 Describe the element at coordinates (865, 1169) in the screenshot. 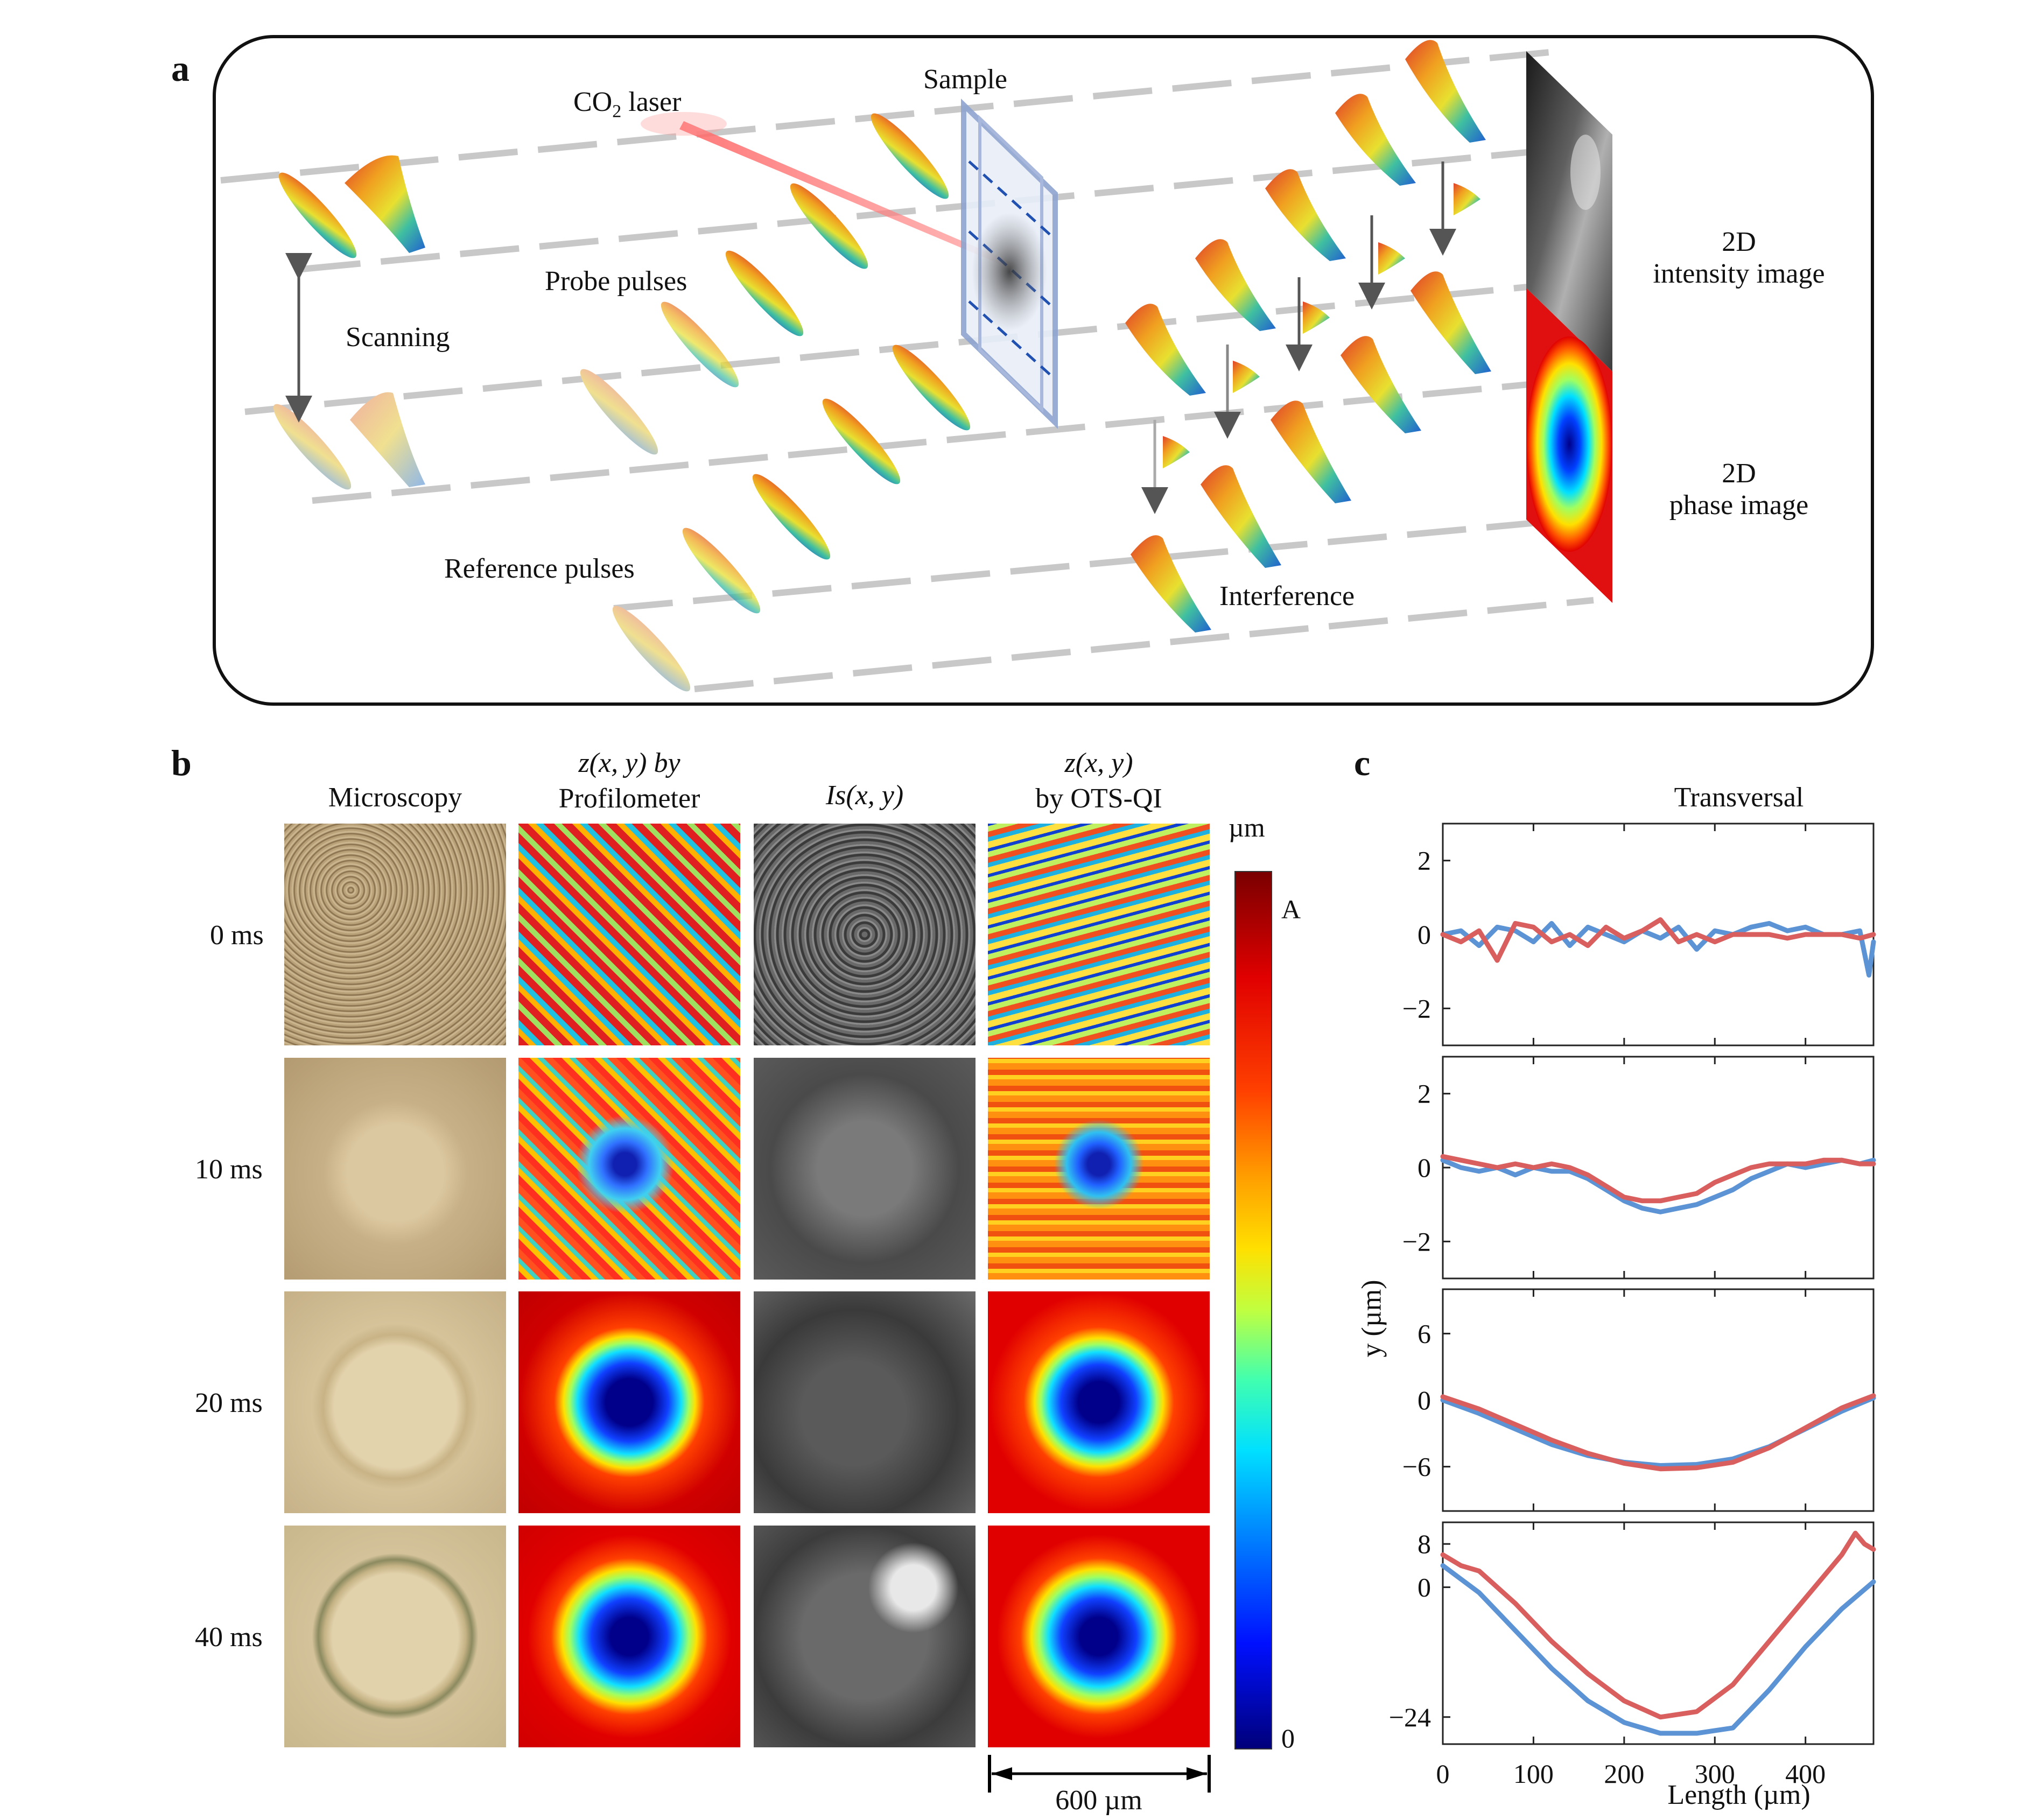

I see `image-intensity-10ms` at that location.